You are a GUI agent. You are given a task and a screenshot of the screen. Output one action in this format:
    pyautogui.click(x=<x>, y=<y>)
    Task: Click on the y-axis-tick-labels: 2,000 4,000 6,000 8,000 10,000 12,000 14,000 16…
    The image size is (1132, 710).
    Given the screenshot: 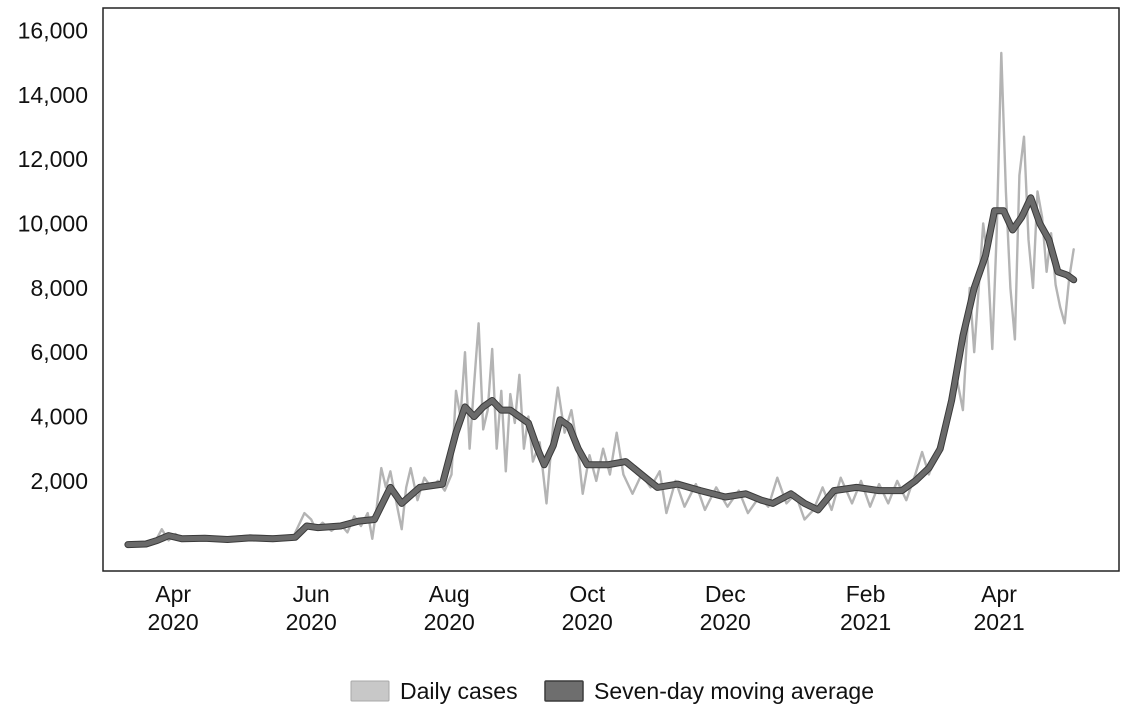 What is the action you would take?
    pyautogui.click(x=53, y=256)
    